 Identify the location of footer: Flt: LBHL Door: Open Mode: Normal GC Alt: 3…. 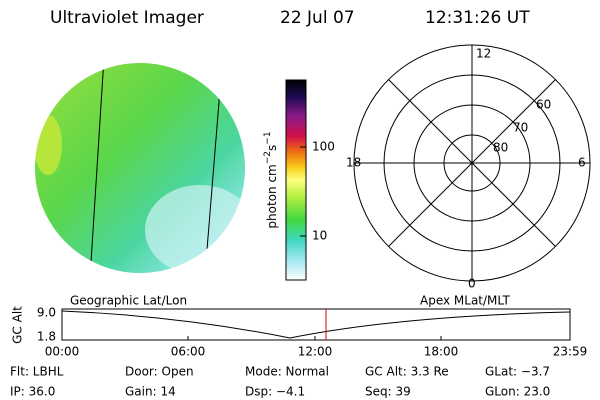
(280, 382).